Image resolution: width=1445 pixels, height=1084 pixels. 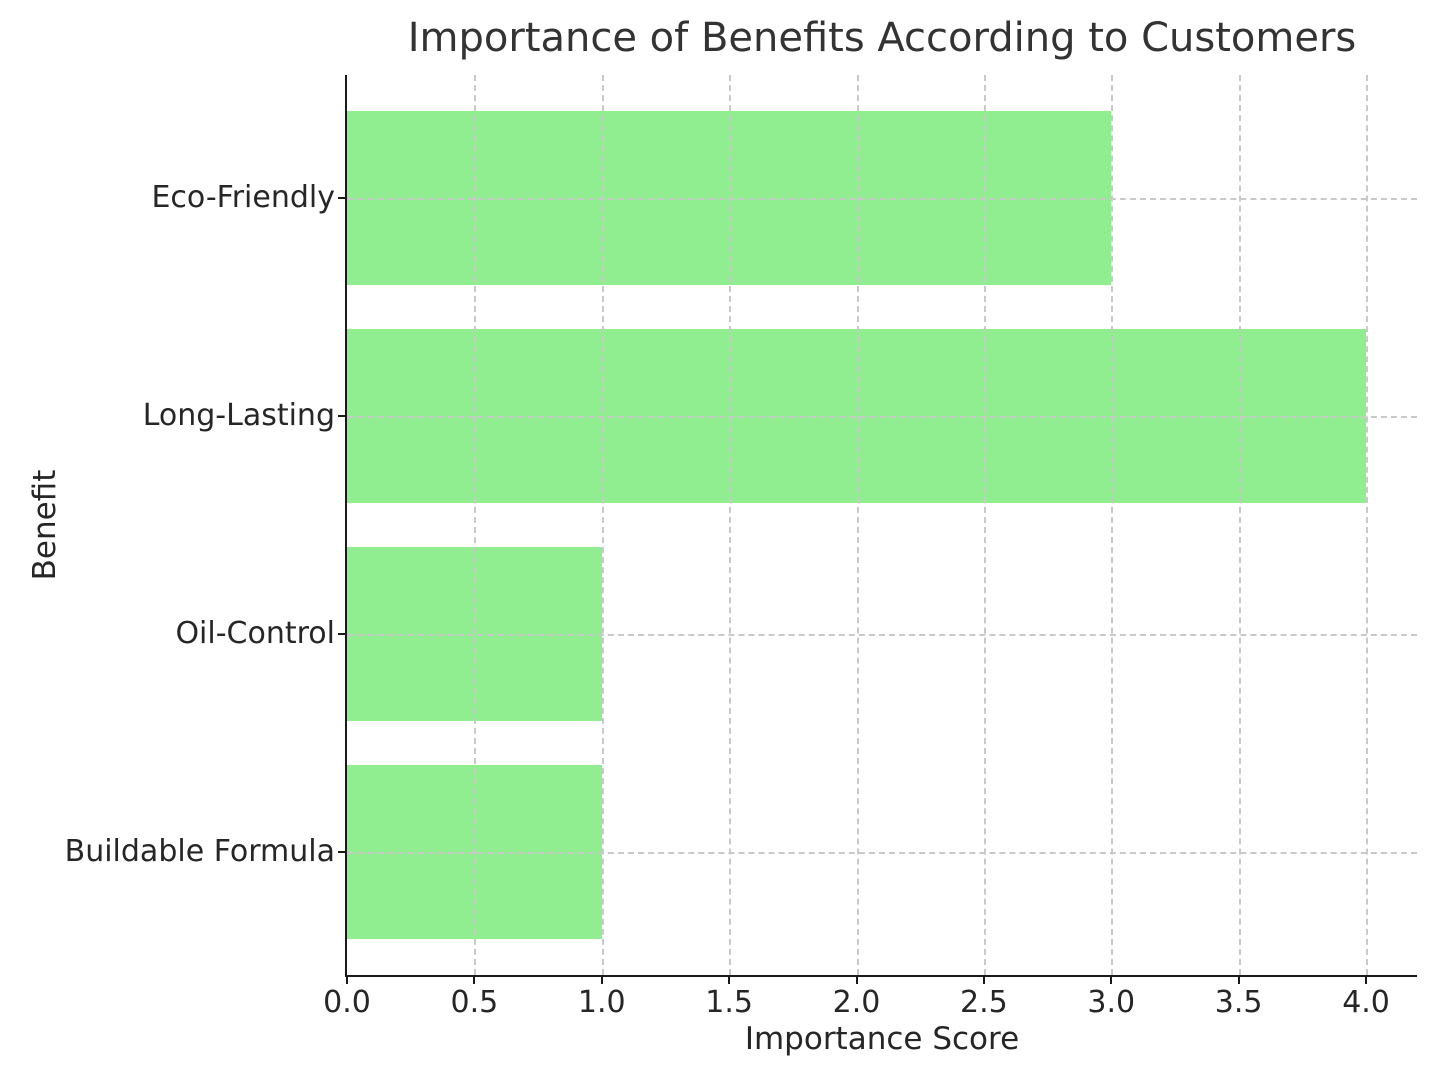 What do you see at coordinates (1111, 1002) in the screenshot?
I see `x-tick-label: 3.0` at bounding box center [1111, 1002].